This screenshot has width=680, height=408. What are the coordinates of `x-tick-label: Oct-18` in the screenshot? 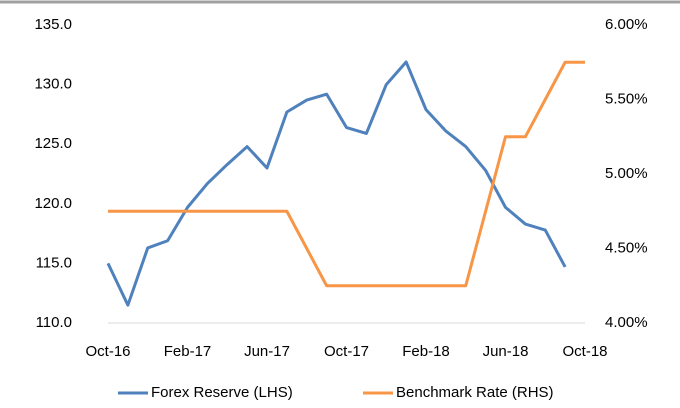 It's located at (584, 351).